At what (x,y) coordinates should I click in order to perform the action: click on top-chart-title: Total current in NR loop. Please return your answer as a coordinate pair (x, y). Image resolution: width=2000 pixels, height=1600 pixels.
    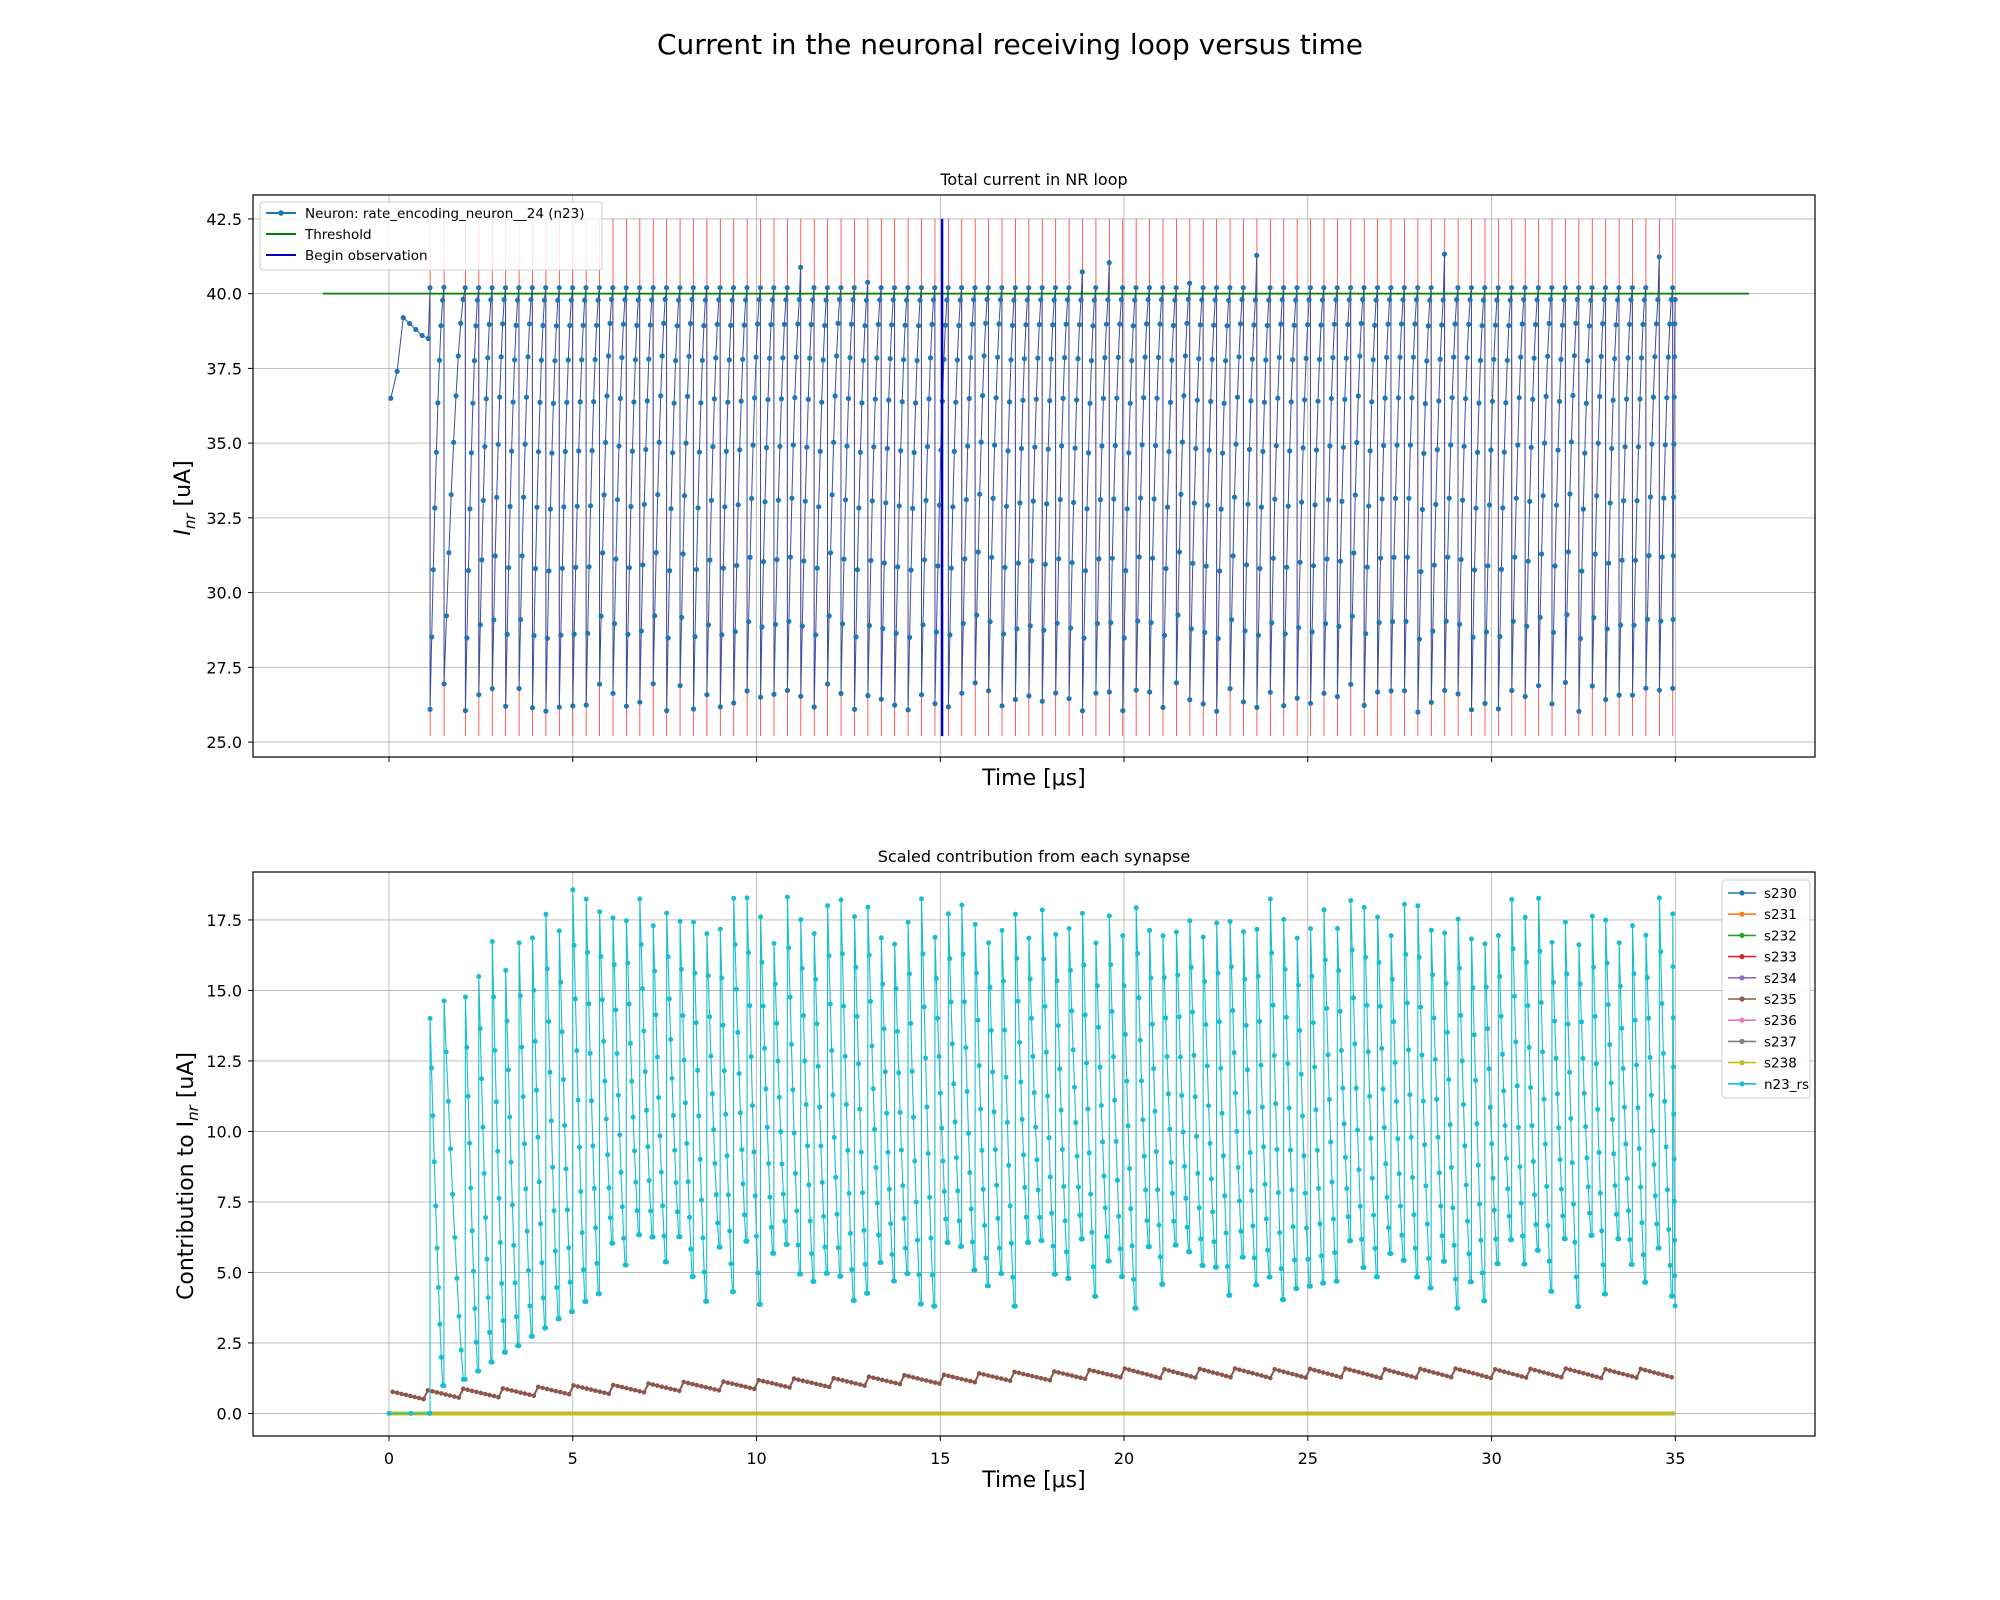
    Looking at the image, I should click on (1033, 179).